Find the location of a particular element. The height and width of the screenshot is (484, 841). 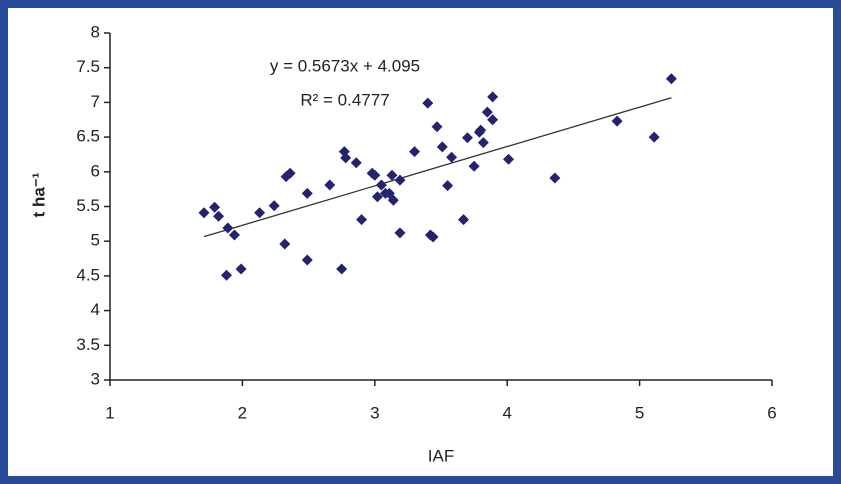

r-squared: R² = 0.4777 is located at coordinates (344, 99).